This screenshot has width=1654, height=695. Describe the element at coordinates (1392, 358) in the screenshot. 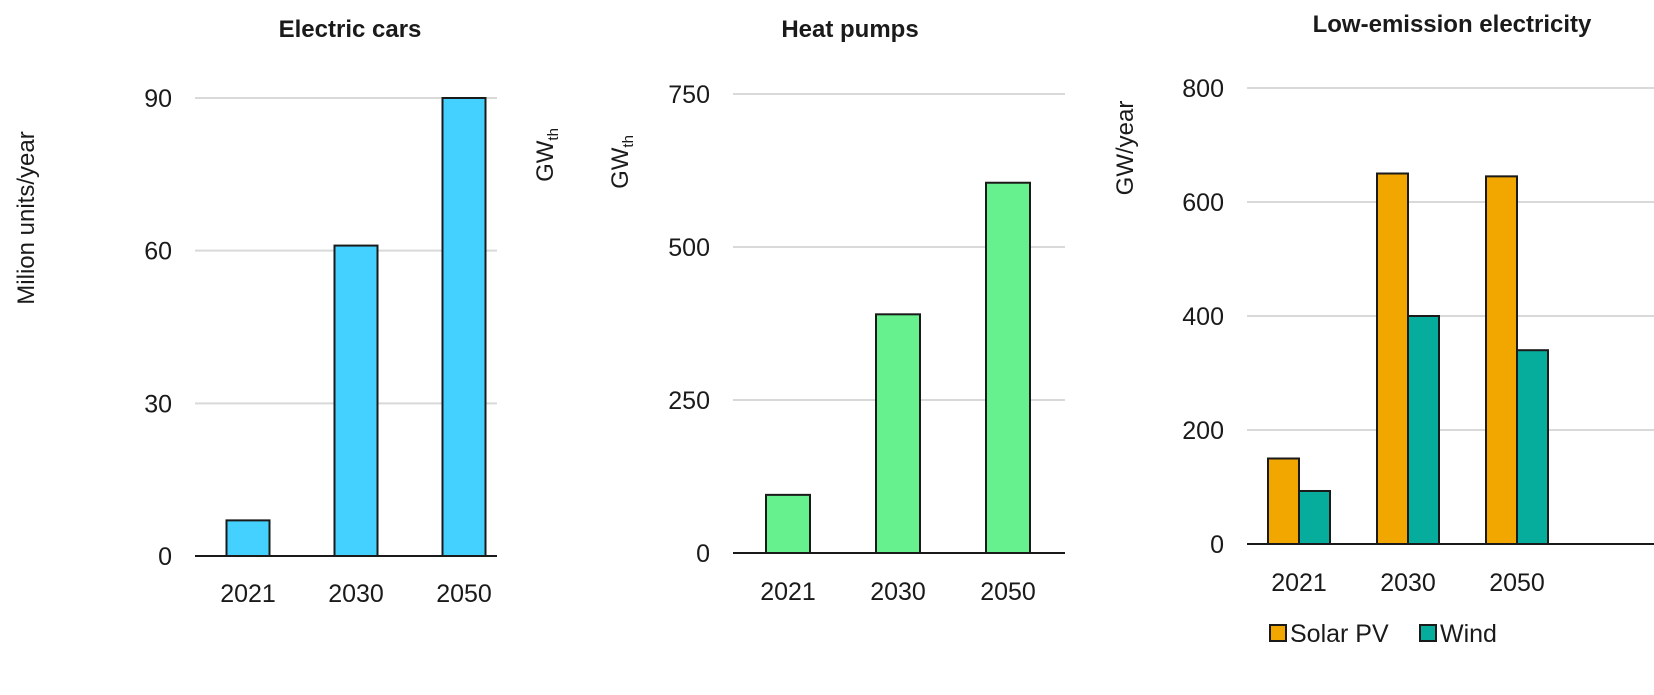

I see `panel-3-bar-solar-pv-2030` at that location.